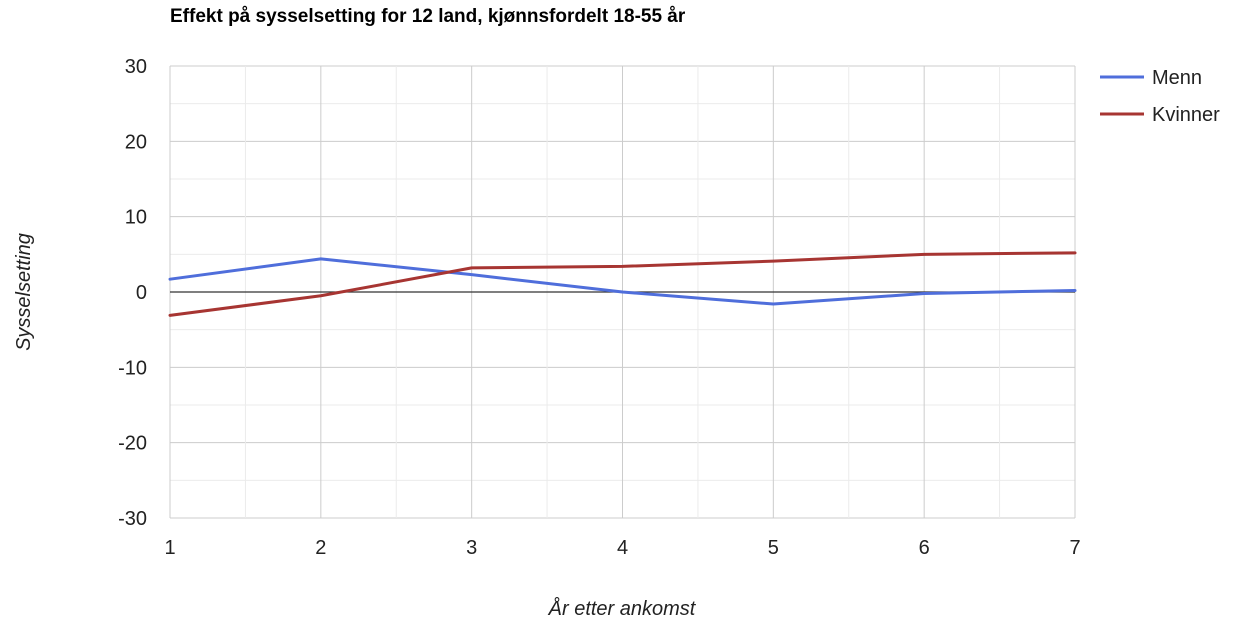  I want to click on series-line-kvinner, so click(622, 284).